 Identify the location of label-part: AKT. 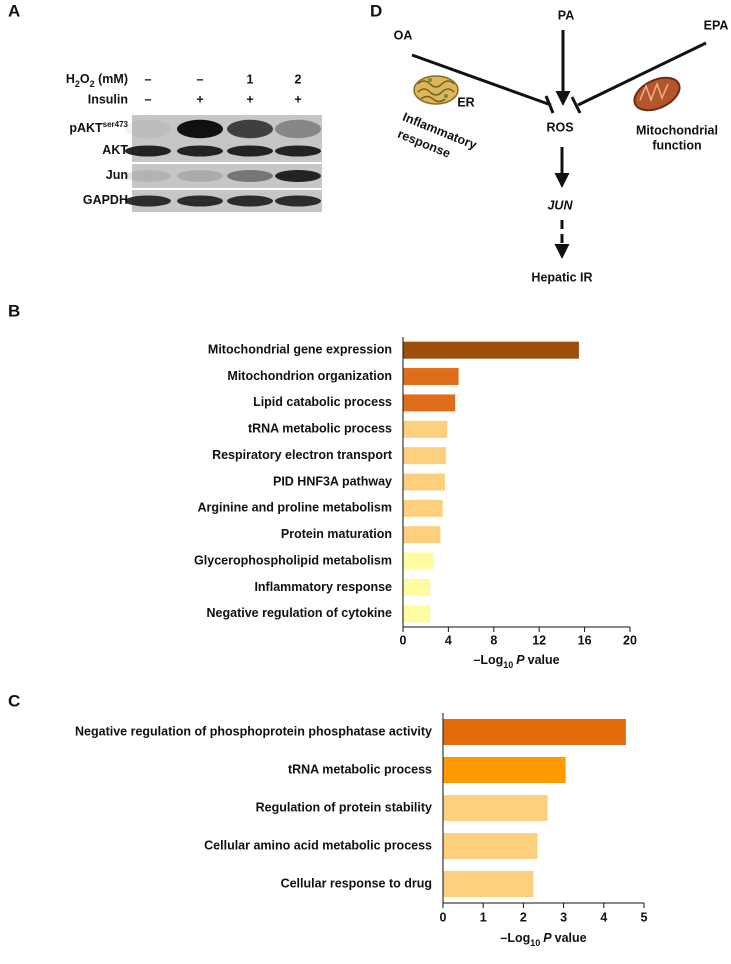
(115, 150).